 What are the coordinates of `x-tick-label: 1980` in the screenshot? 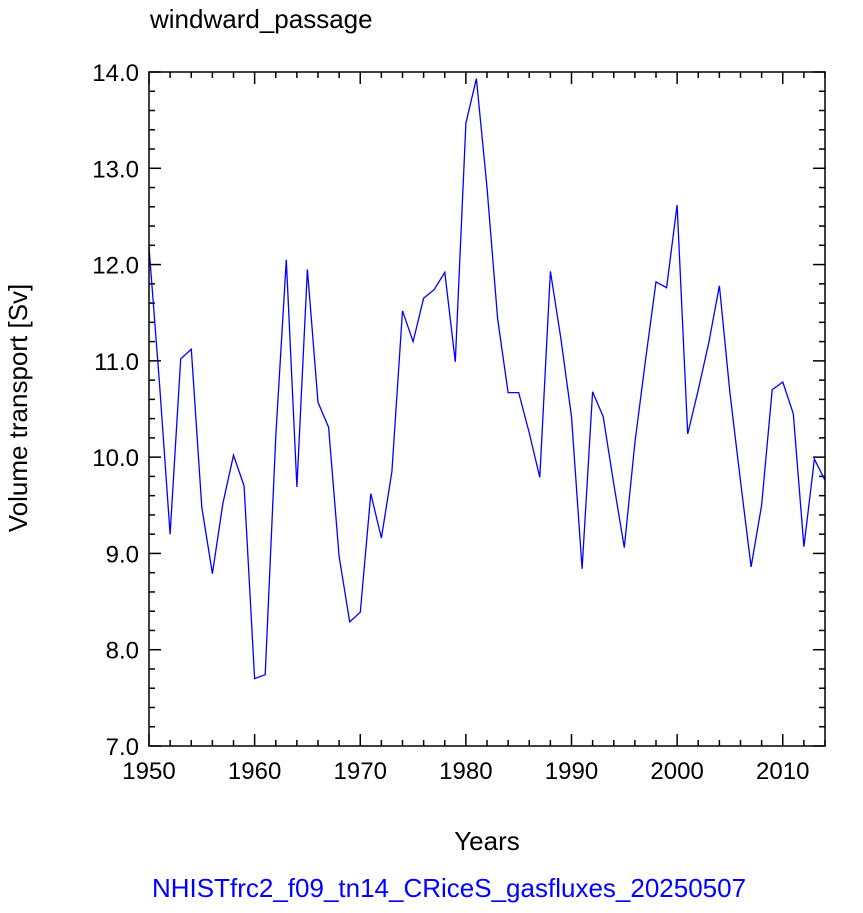 It's located at (465, 771).